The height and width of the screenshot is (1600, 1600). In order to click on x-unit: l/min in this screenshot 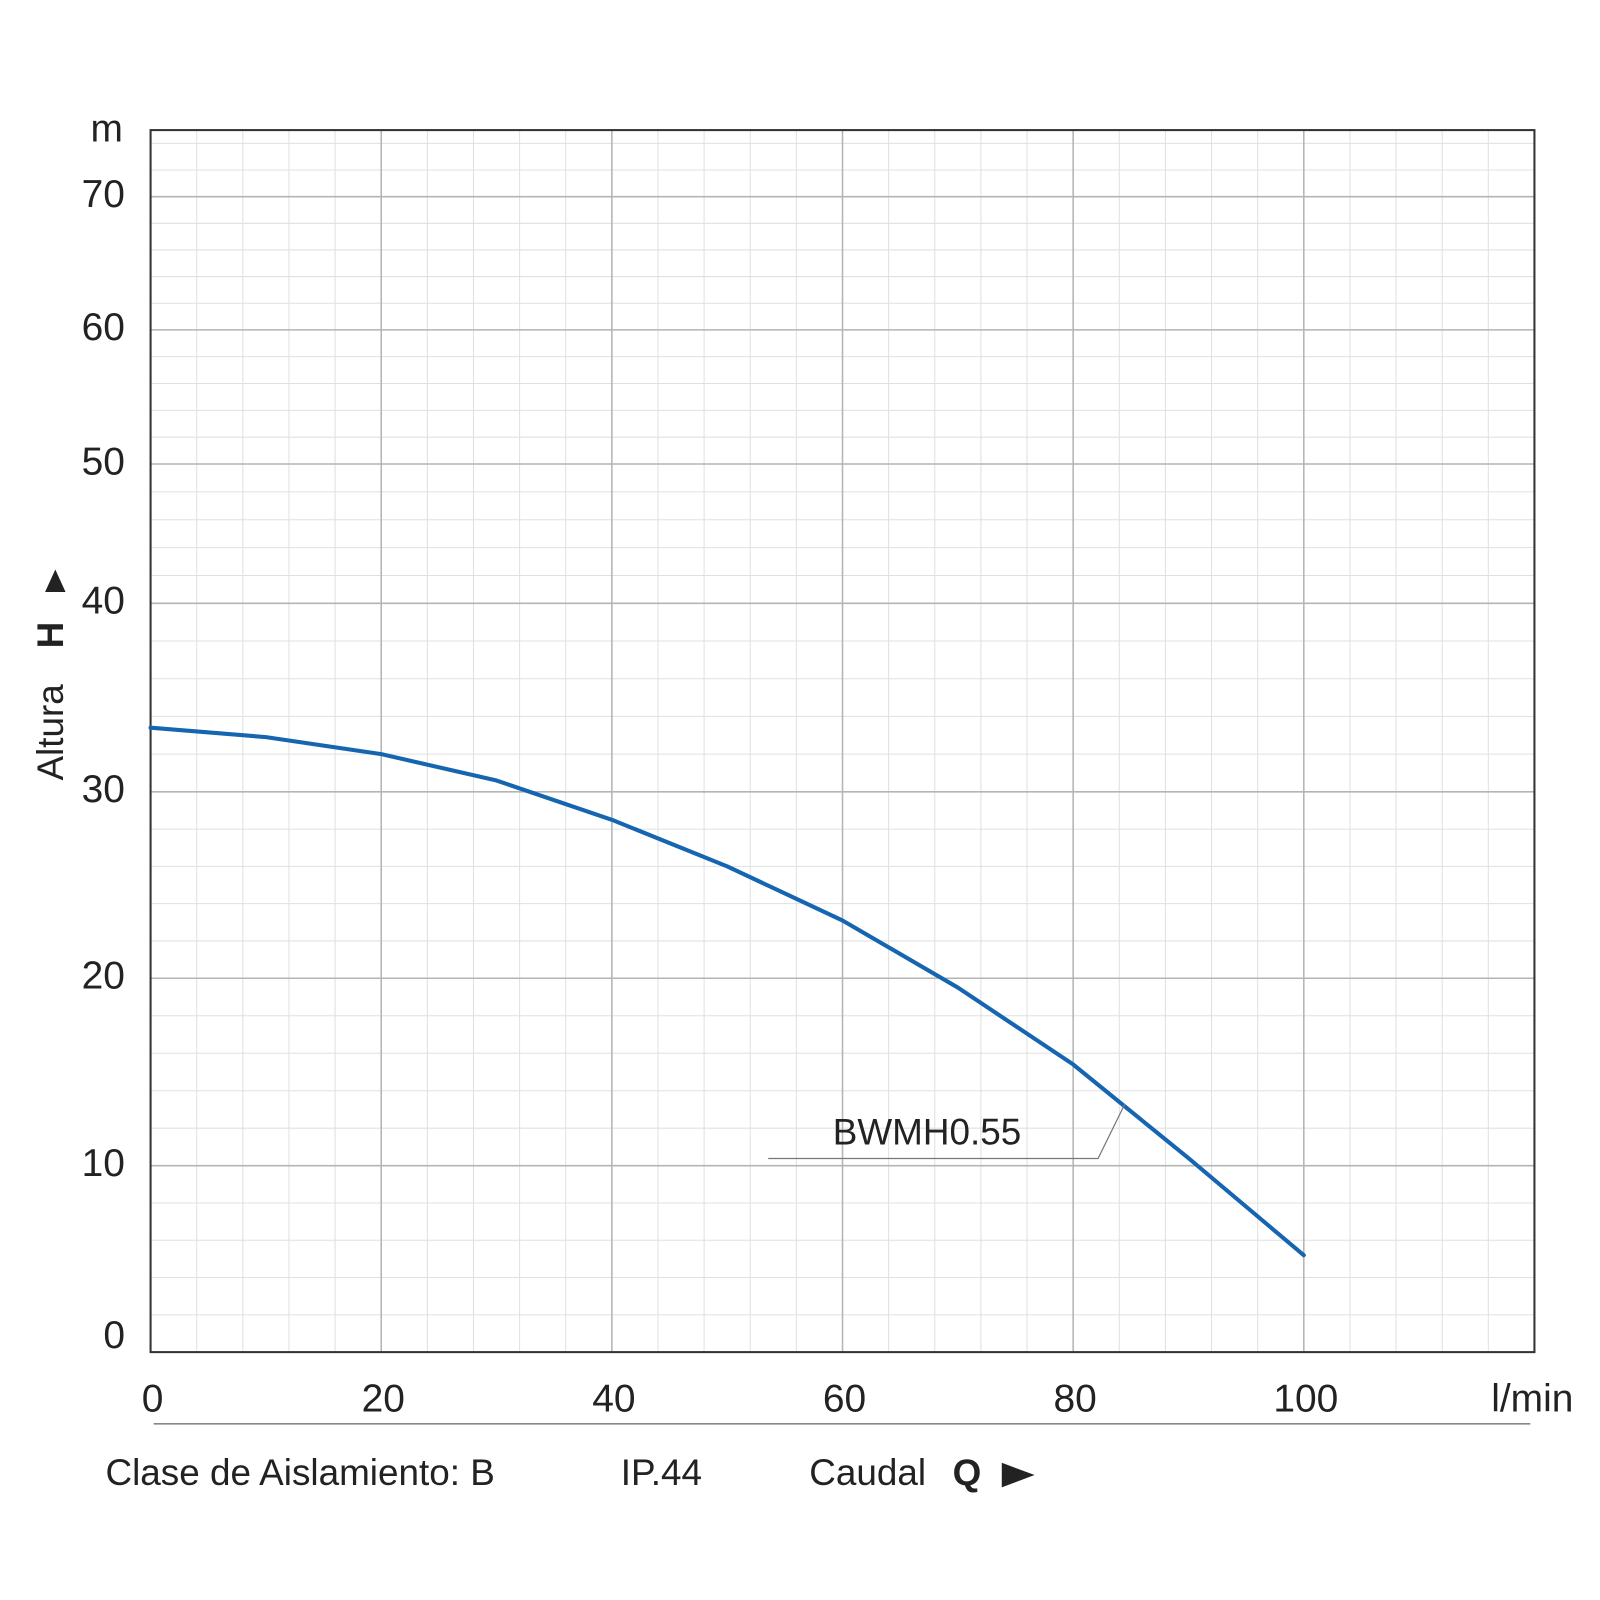, I will do `click(1532, 1399)`.